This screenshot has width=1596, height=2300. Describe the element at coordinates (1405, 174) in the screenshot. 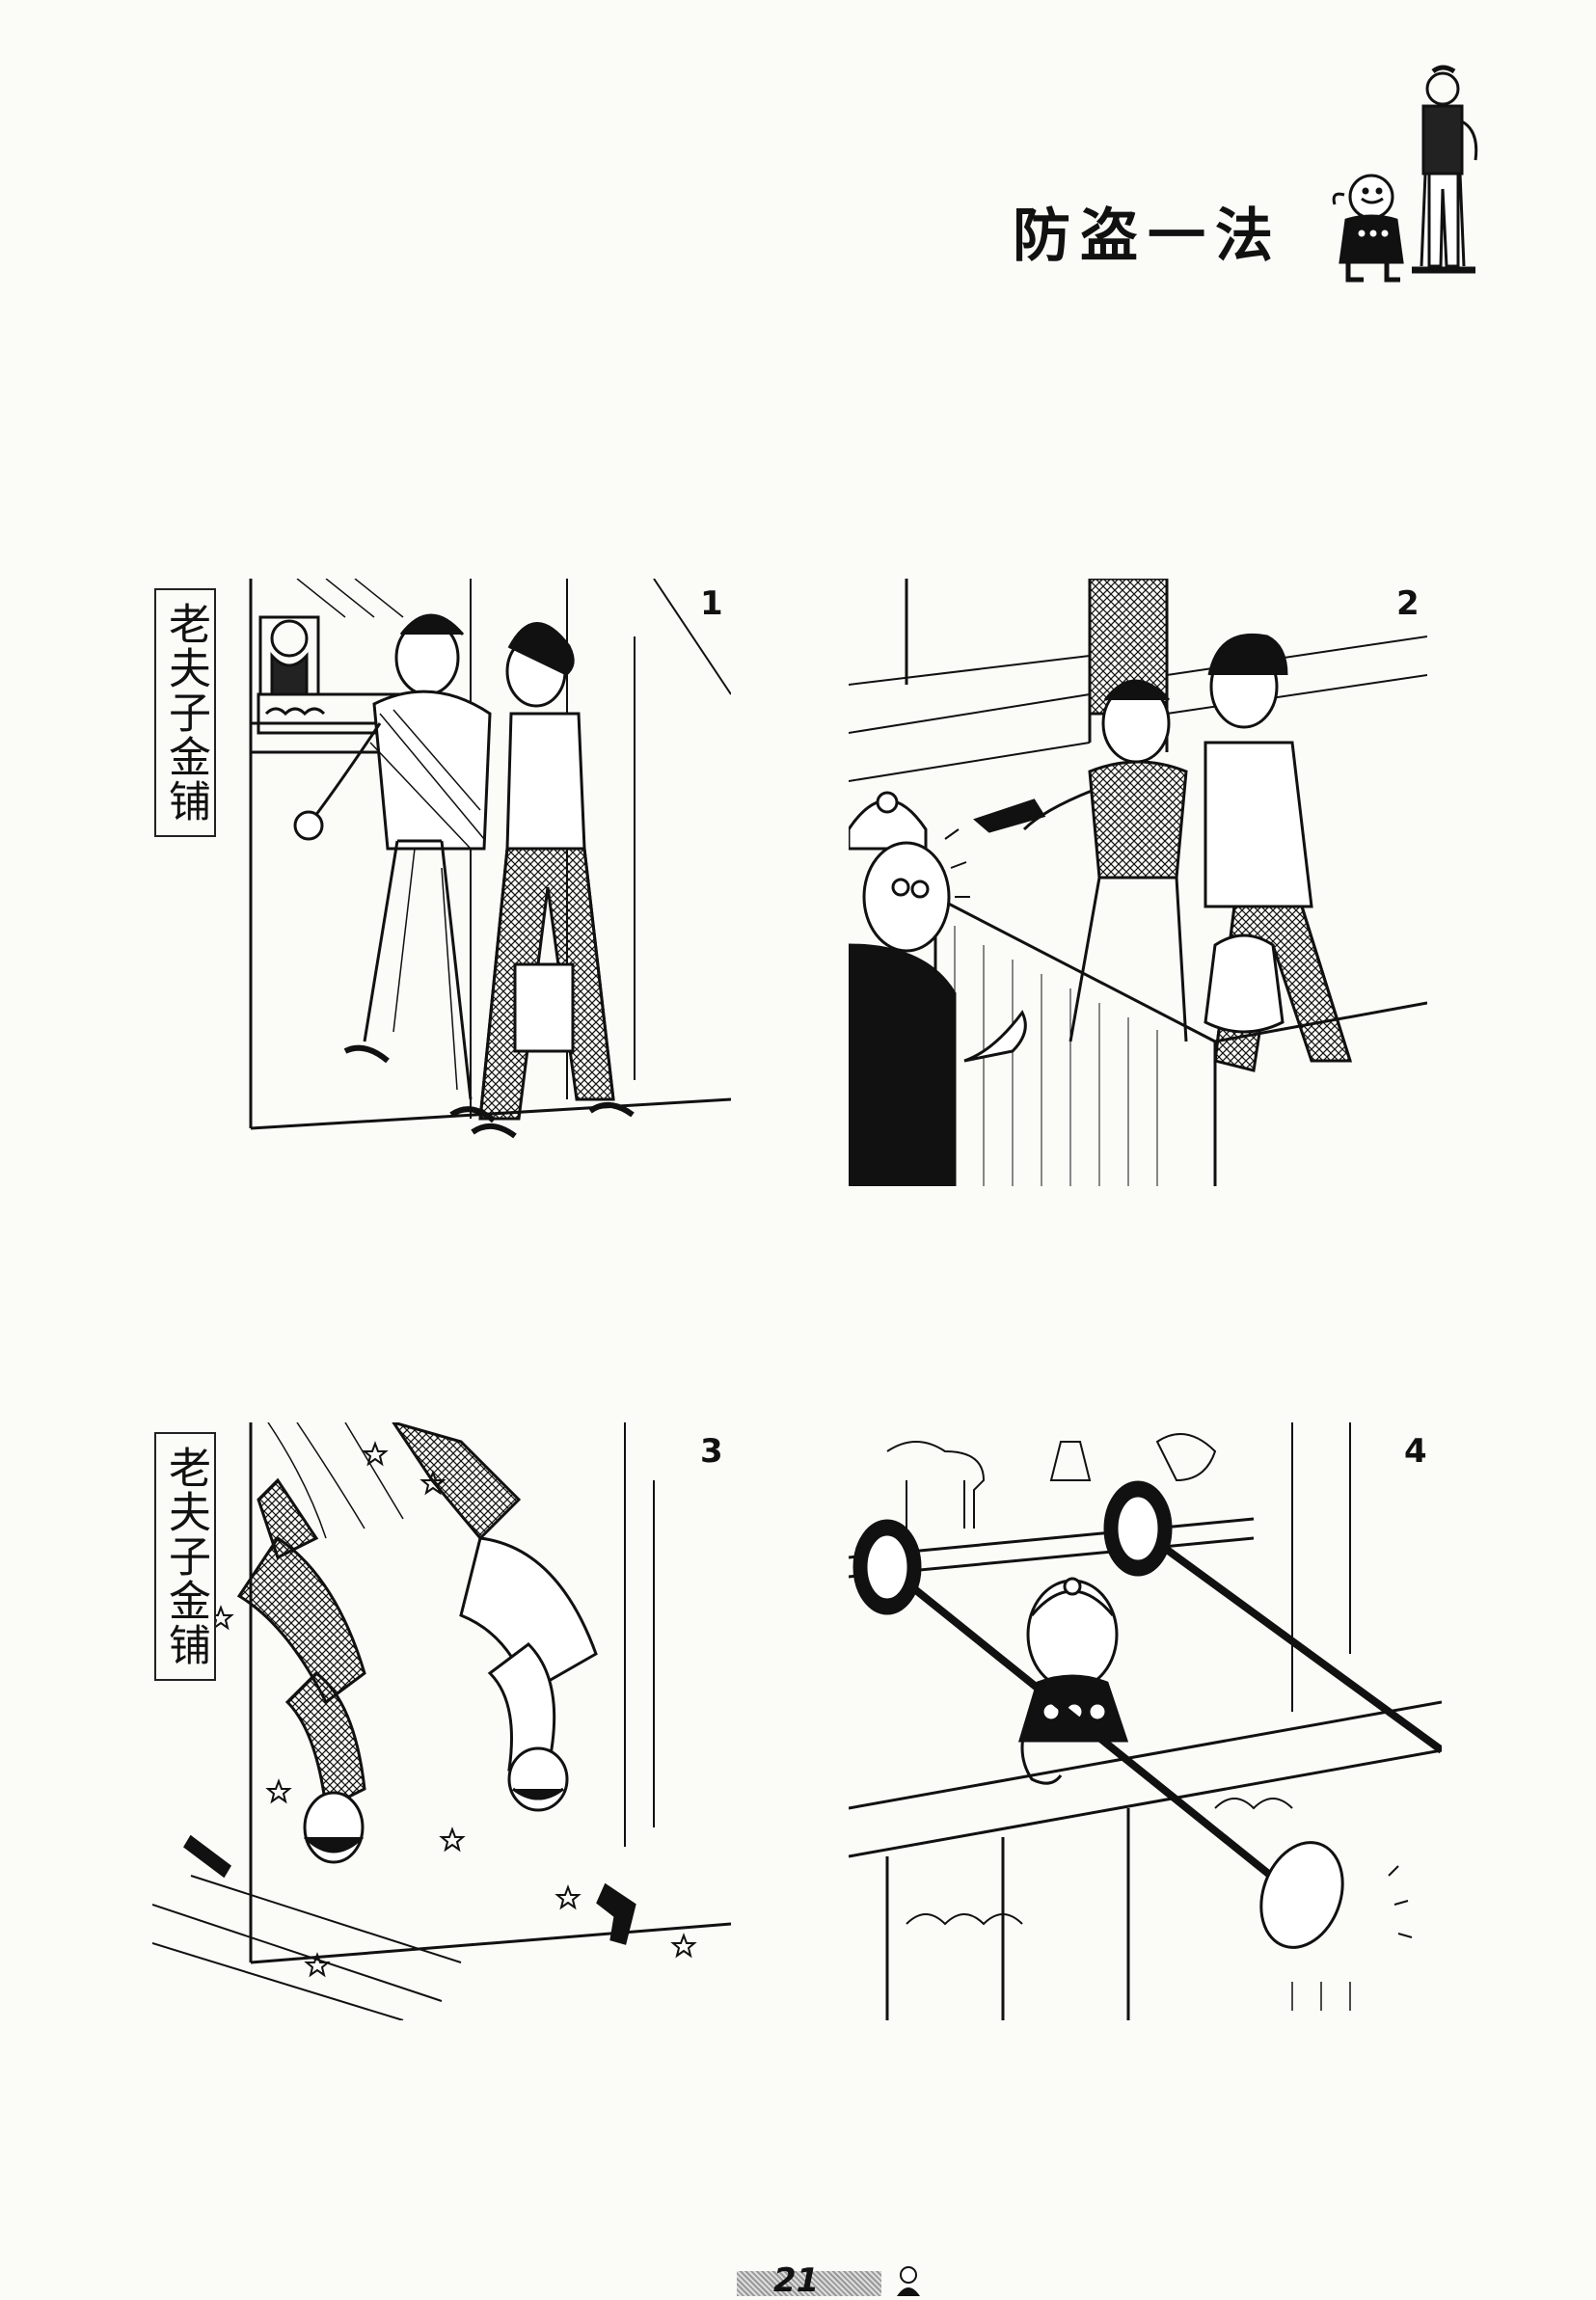

I see `header-mascots-illustration` at that location.